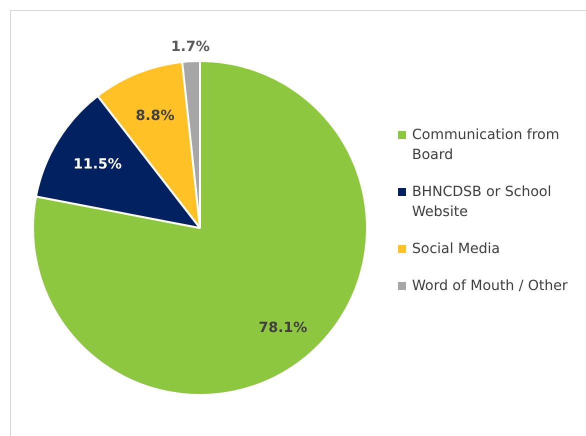  Describe the element at coordinates (456, 249) in the screenshot. I see `legend-label: Social Media` at that location.